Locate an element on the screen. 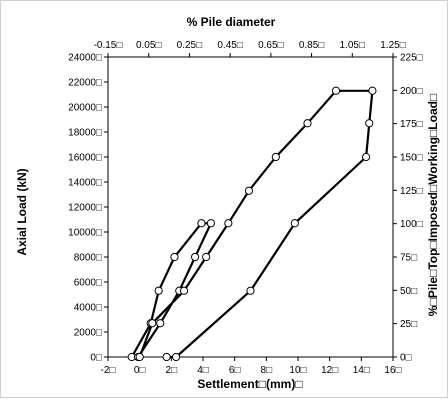 The image size is (448, 403). x-axis-label: Settlement□(mm)□ is located at coordinates (249, 384).